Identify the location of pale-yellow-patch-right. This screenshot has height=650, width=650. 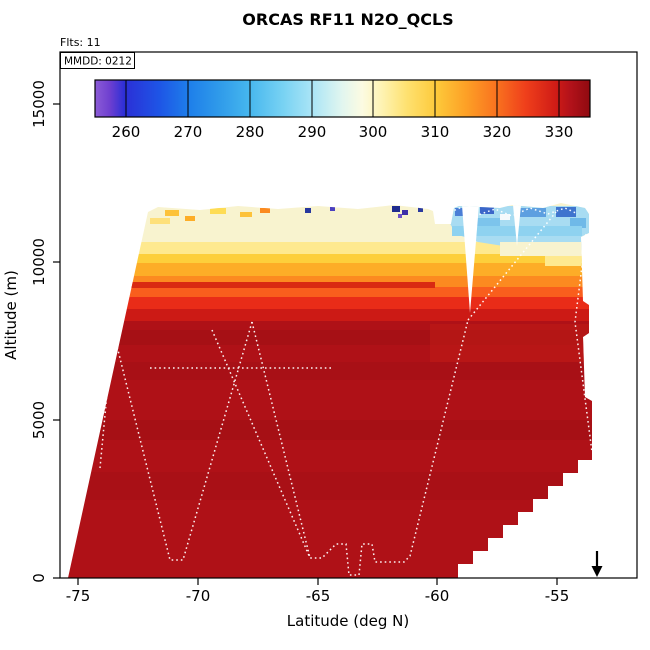
(567, 261).